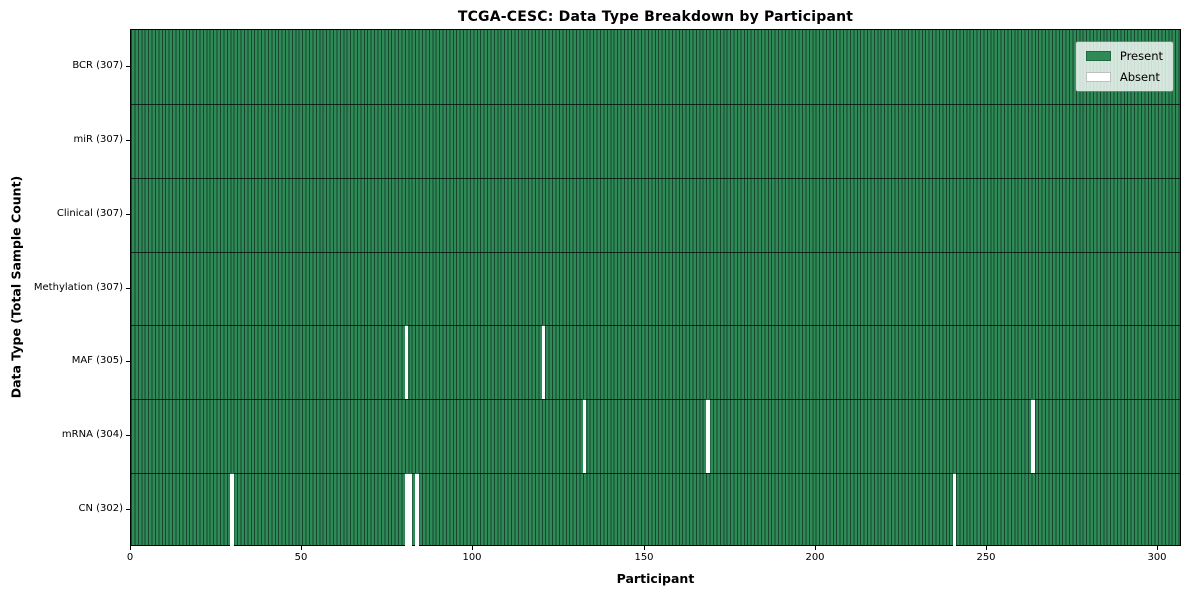  Describe the element at coordinates (98, 139) in the screenshot. I see `y-tick-label: miR (307)` at that location.